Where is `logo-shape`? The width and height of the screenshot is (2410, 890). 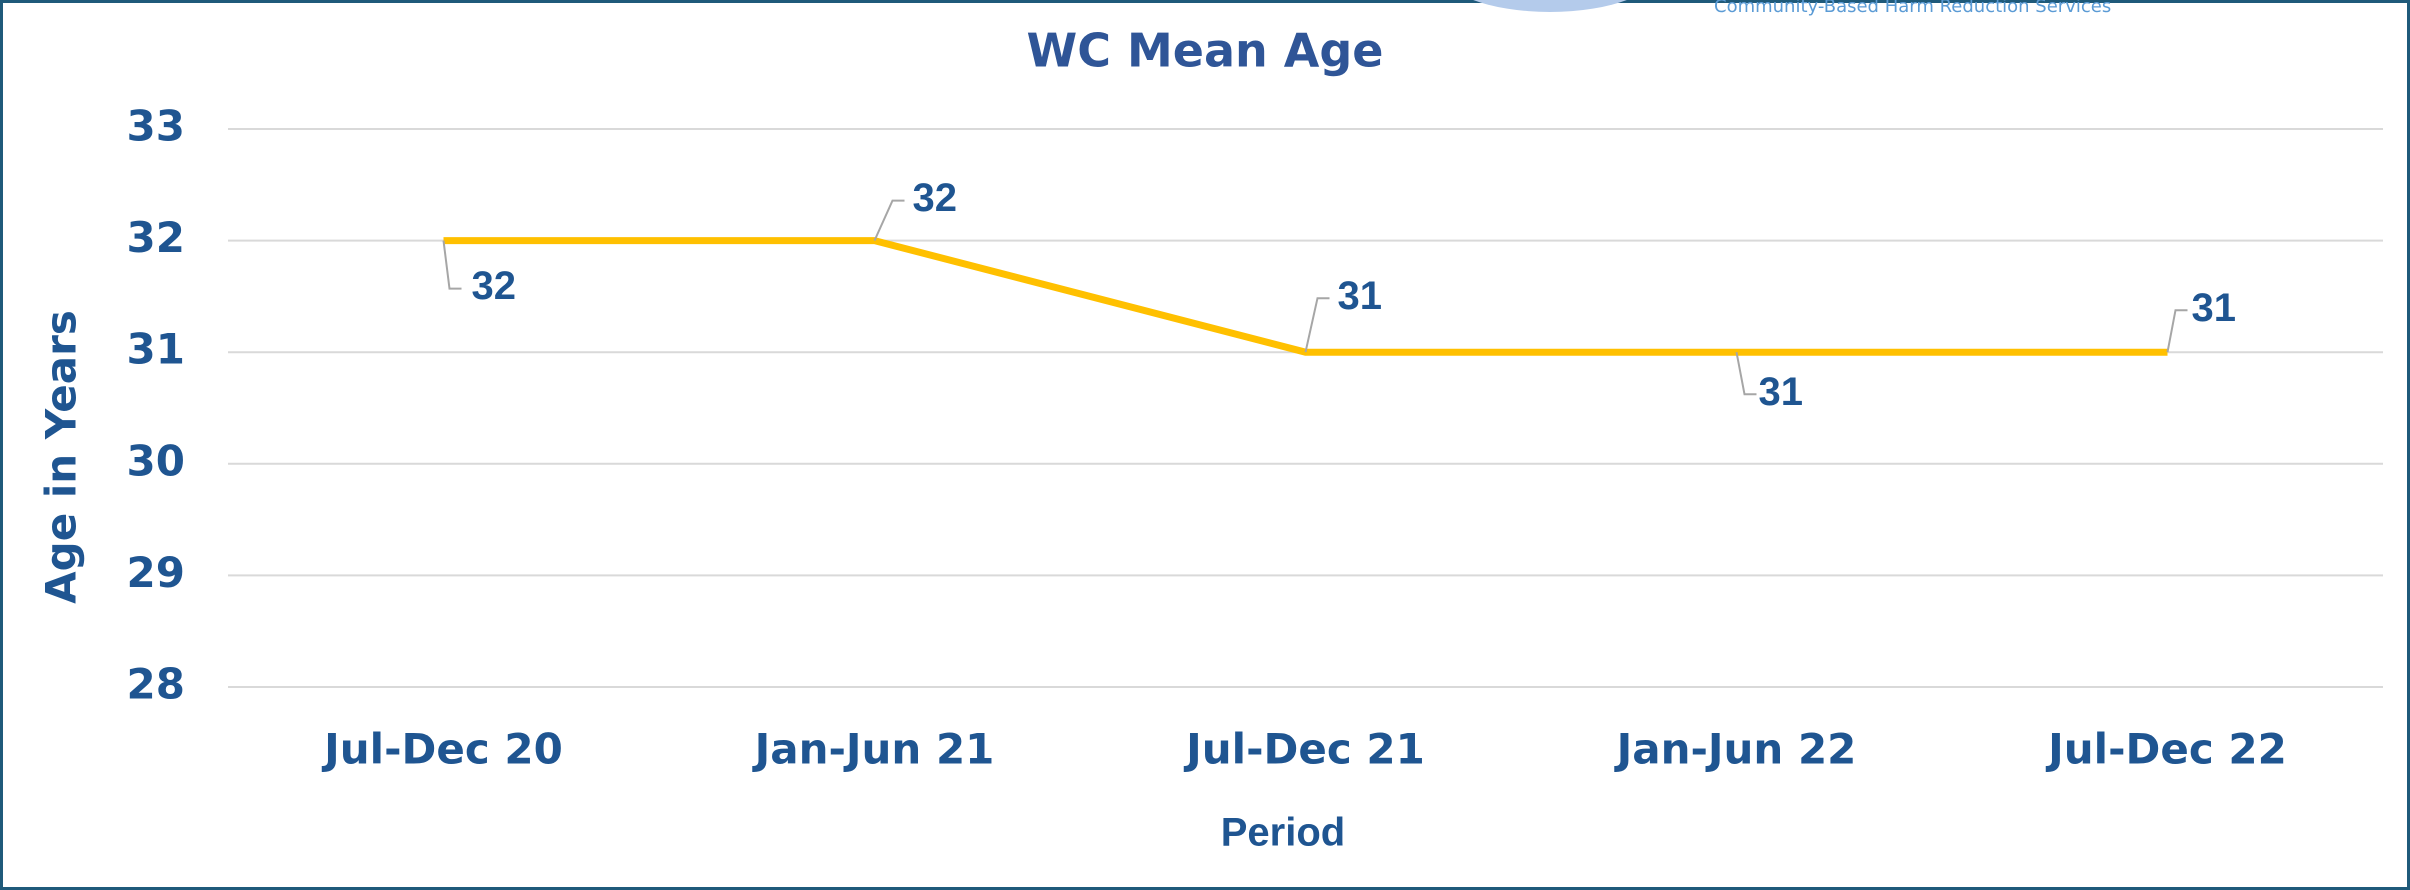 logo-shape is located at coordinates (1550, 6).